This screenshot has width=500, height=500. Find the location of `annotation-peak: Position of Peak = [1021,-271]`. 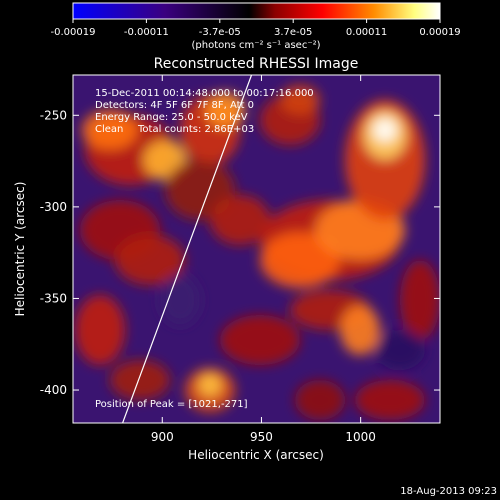

annotation-peak: Position of Peak = [1021,-271] is located at coordinates (171, 404).